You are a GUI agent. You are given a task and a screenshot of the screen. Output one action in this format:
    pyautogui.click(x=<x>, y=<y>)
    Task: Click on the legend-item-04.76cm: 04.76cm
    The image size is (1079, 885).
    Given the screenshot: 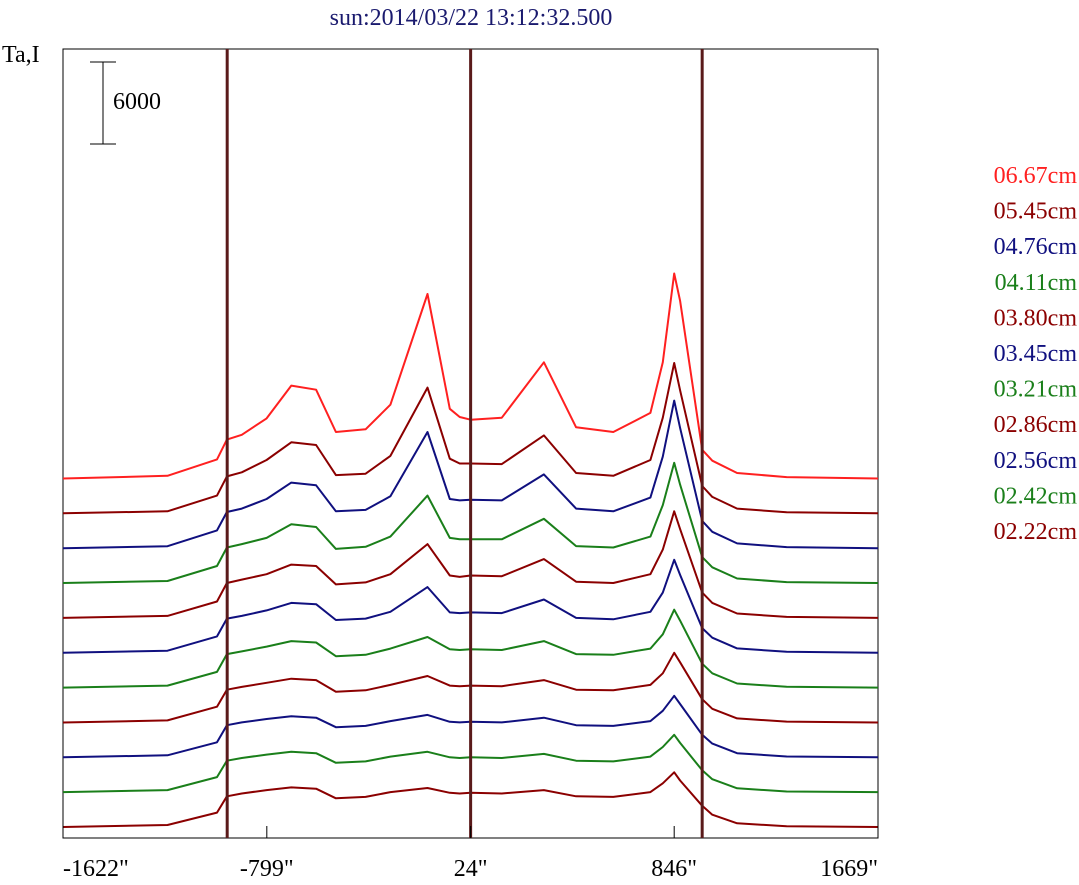 What is the action you would take?
    pyautogui.click(x=1036, y=247)
    